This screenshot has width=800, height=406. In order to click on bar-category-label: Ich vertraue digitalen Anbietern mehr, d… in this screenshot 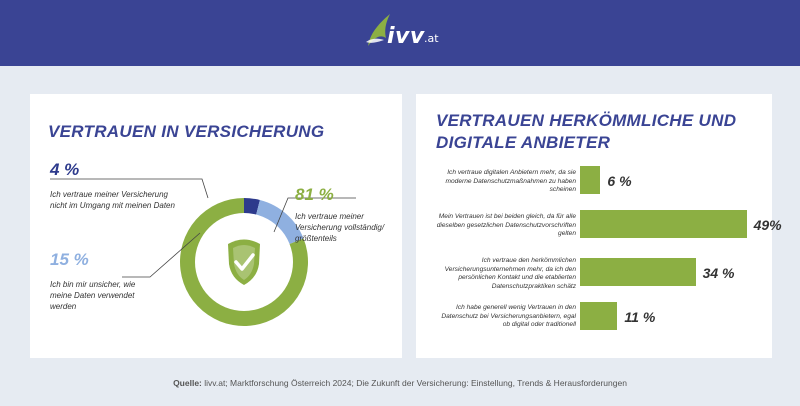, I will do `click(511, 181)`.